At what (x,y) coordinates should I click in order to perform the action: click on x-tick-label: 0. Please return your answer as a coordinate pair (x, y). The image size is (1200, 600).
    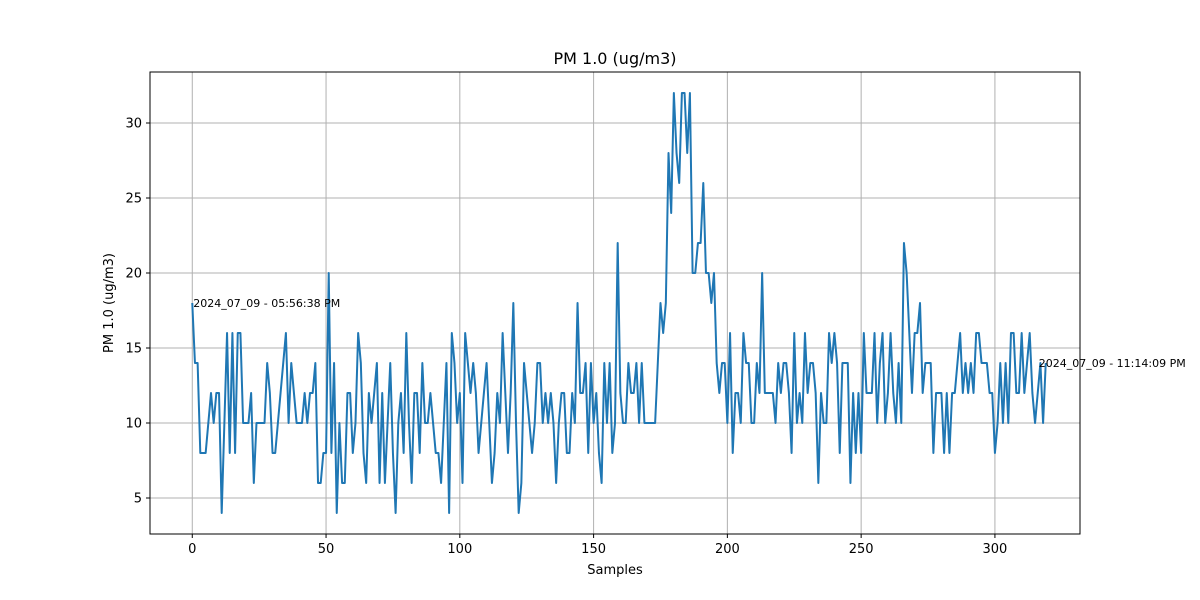
    Looking at the image, I should click on (192, 549).